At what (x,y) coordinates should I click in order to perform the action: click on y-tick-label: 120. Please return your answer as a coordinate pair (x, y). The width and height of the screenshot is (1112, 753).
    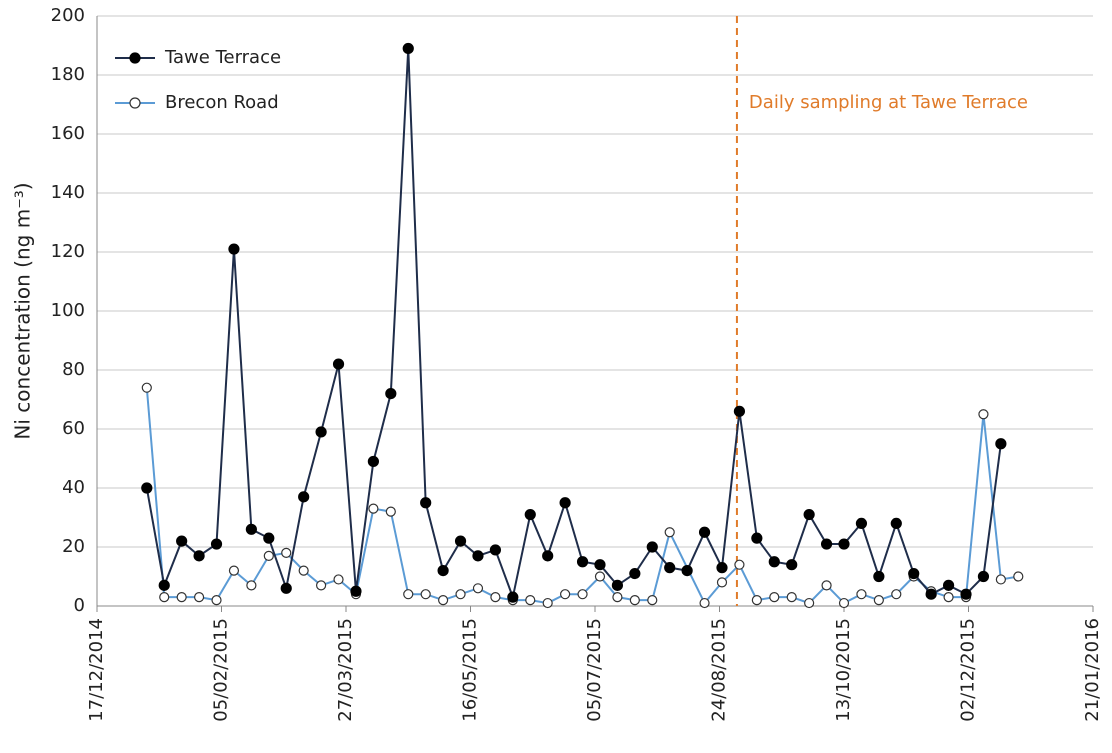
    Looking at the image, I should click on (68, 251).